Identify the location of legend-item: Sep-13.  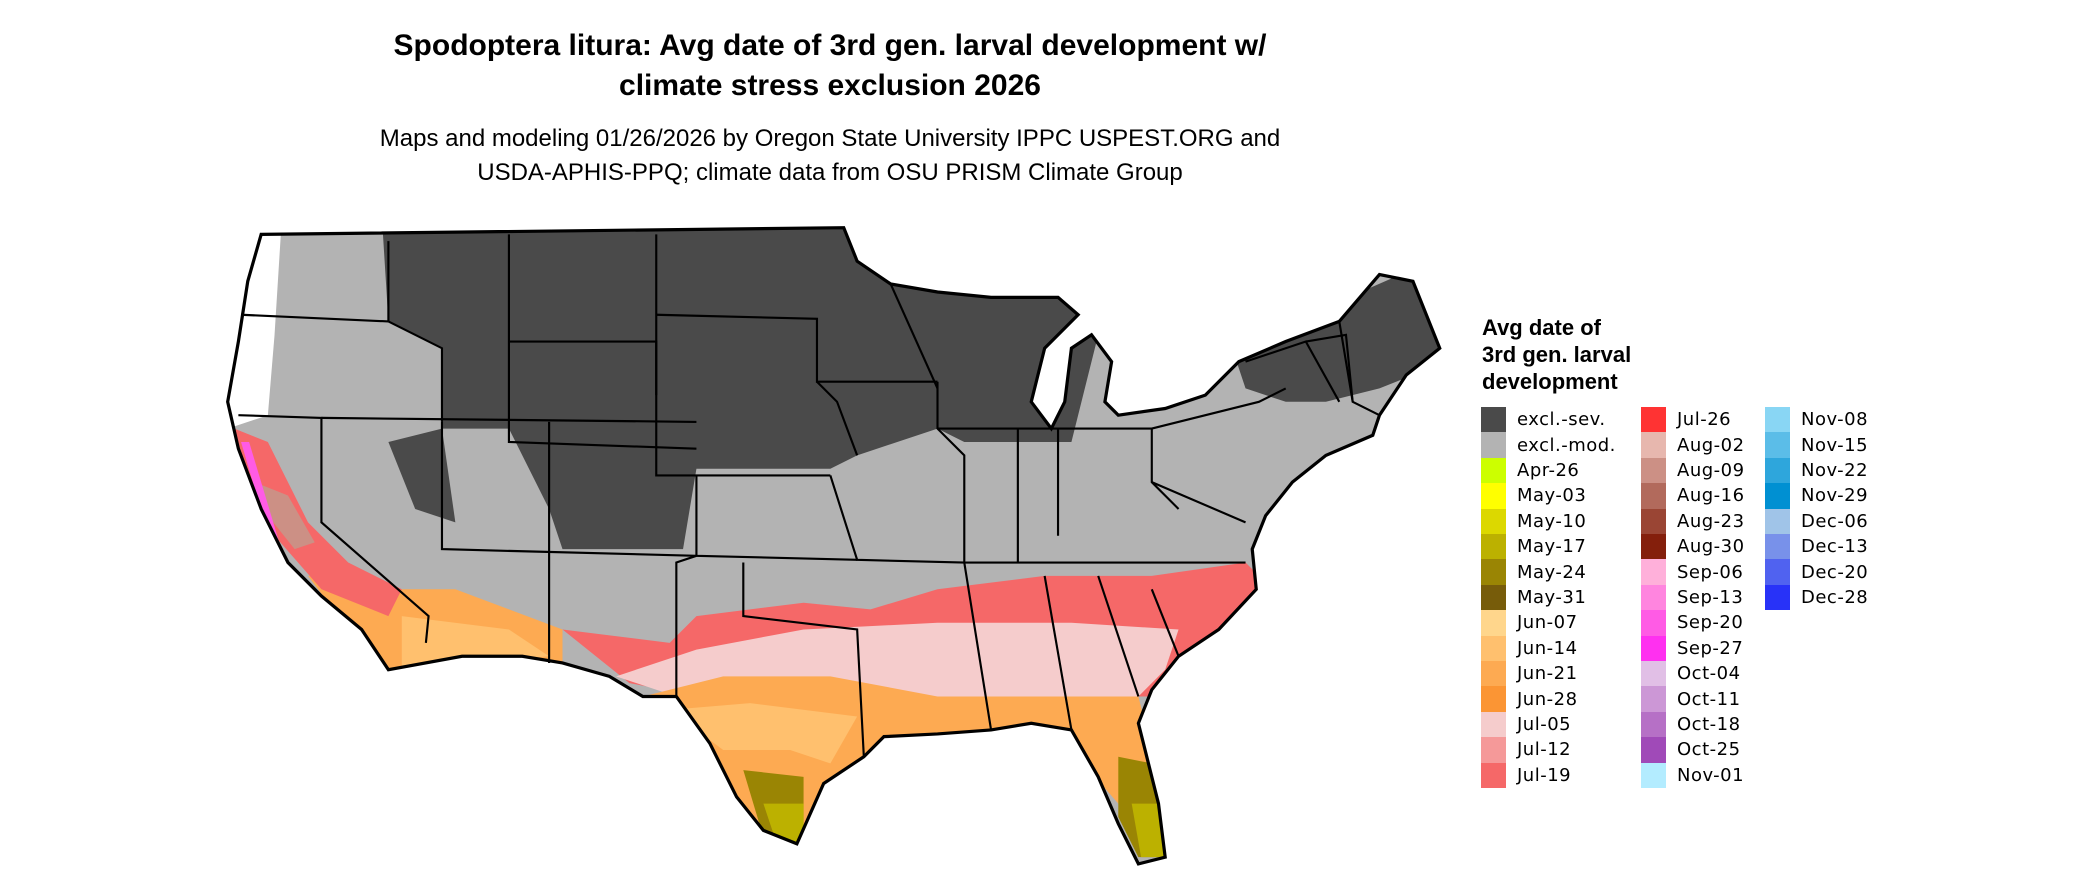
(1692, 597).